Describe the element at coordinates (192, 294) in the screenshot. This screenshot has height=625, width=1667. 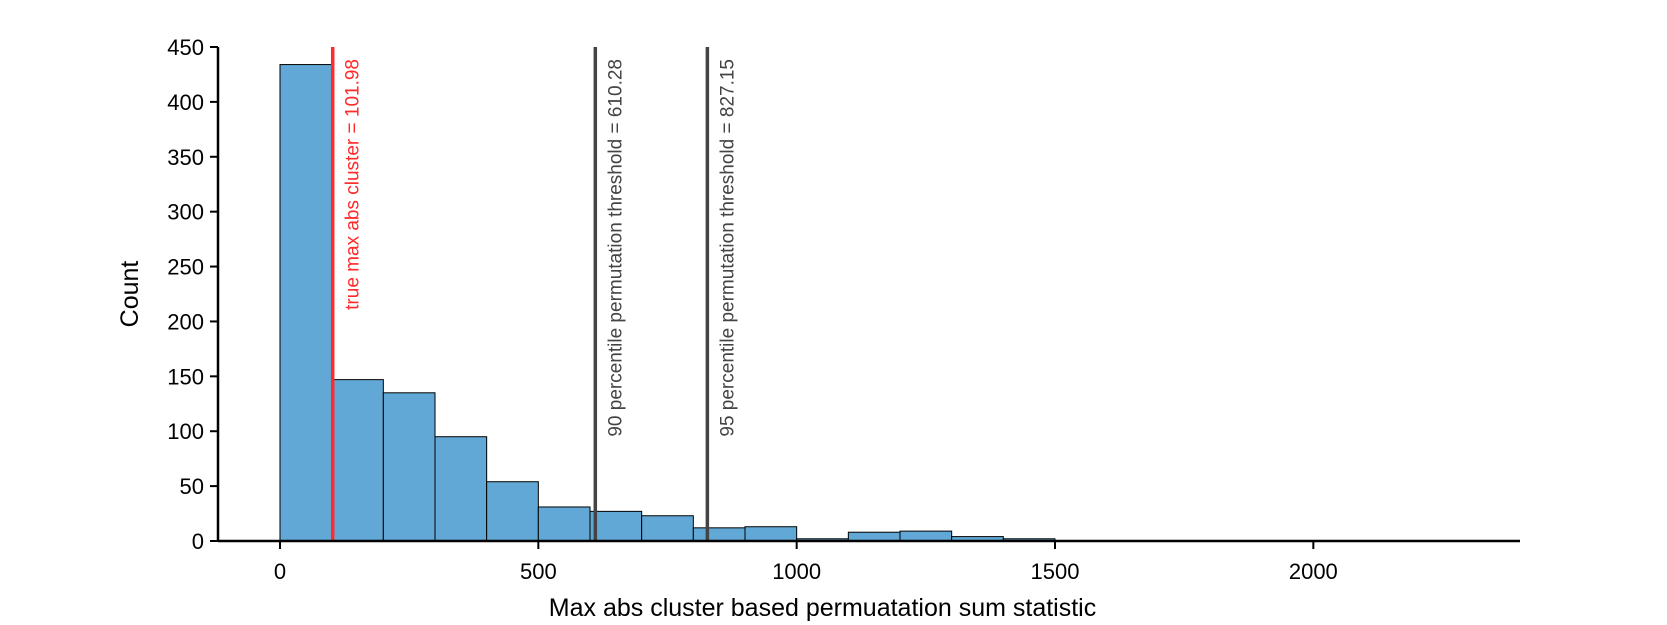
I see `y-ticks: 0 50 100 150 200 250 300 350 400 450` at that location.